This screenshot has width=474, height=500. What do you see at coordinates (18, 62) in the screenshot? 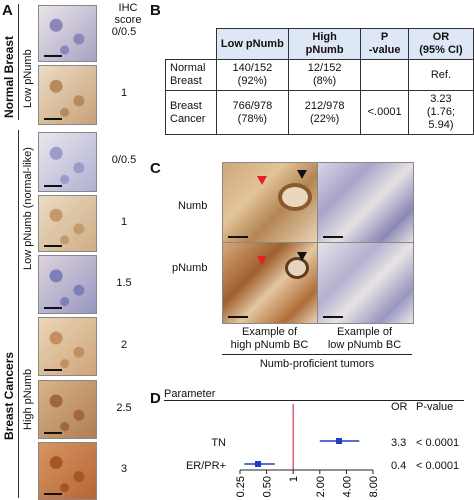
I see `normal-breast-bracket` at bounding box center [18, 62].